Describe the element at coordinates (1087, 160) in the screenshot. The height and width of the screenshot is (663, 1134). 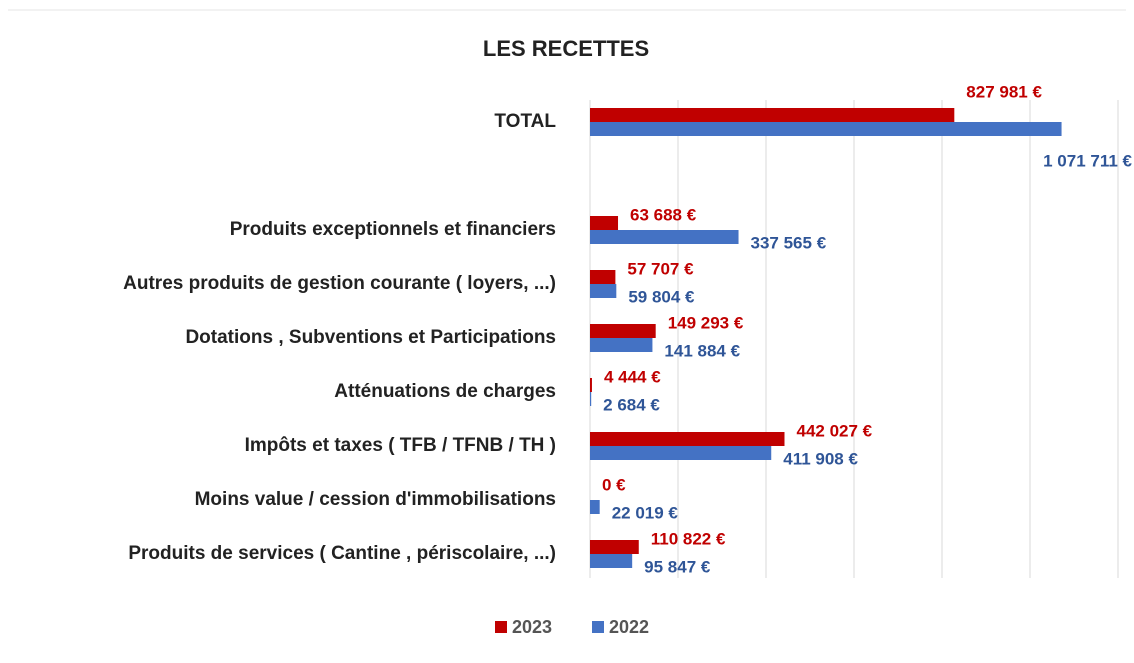
I see `data-label: 1 071 711 €` at that location.